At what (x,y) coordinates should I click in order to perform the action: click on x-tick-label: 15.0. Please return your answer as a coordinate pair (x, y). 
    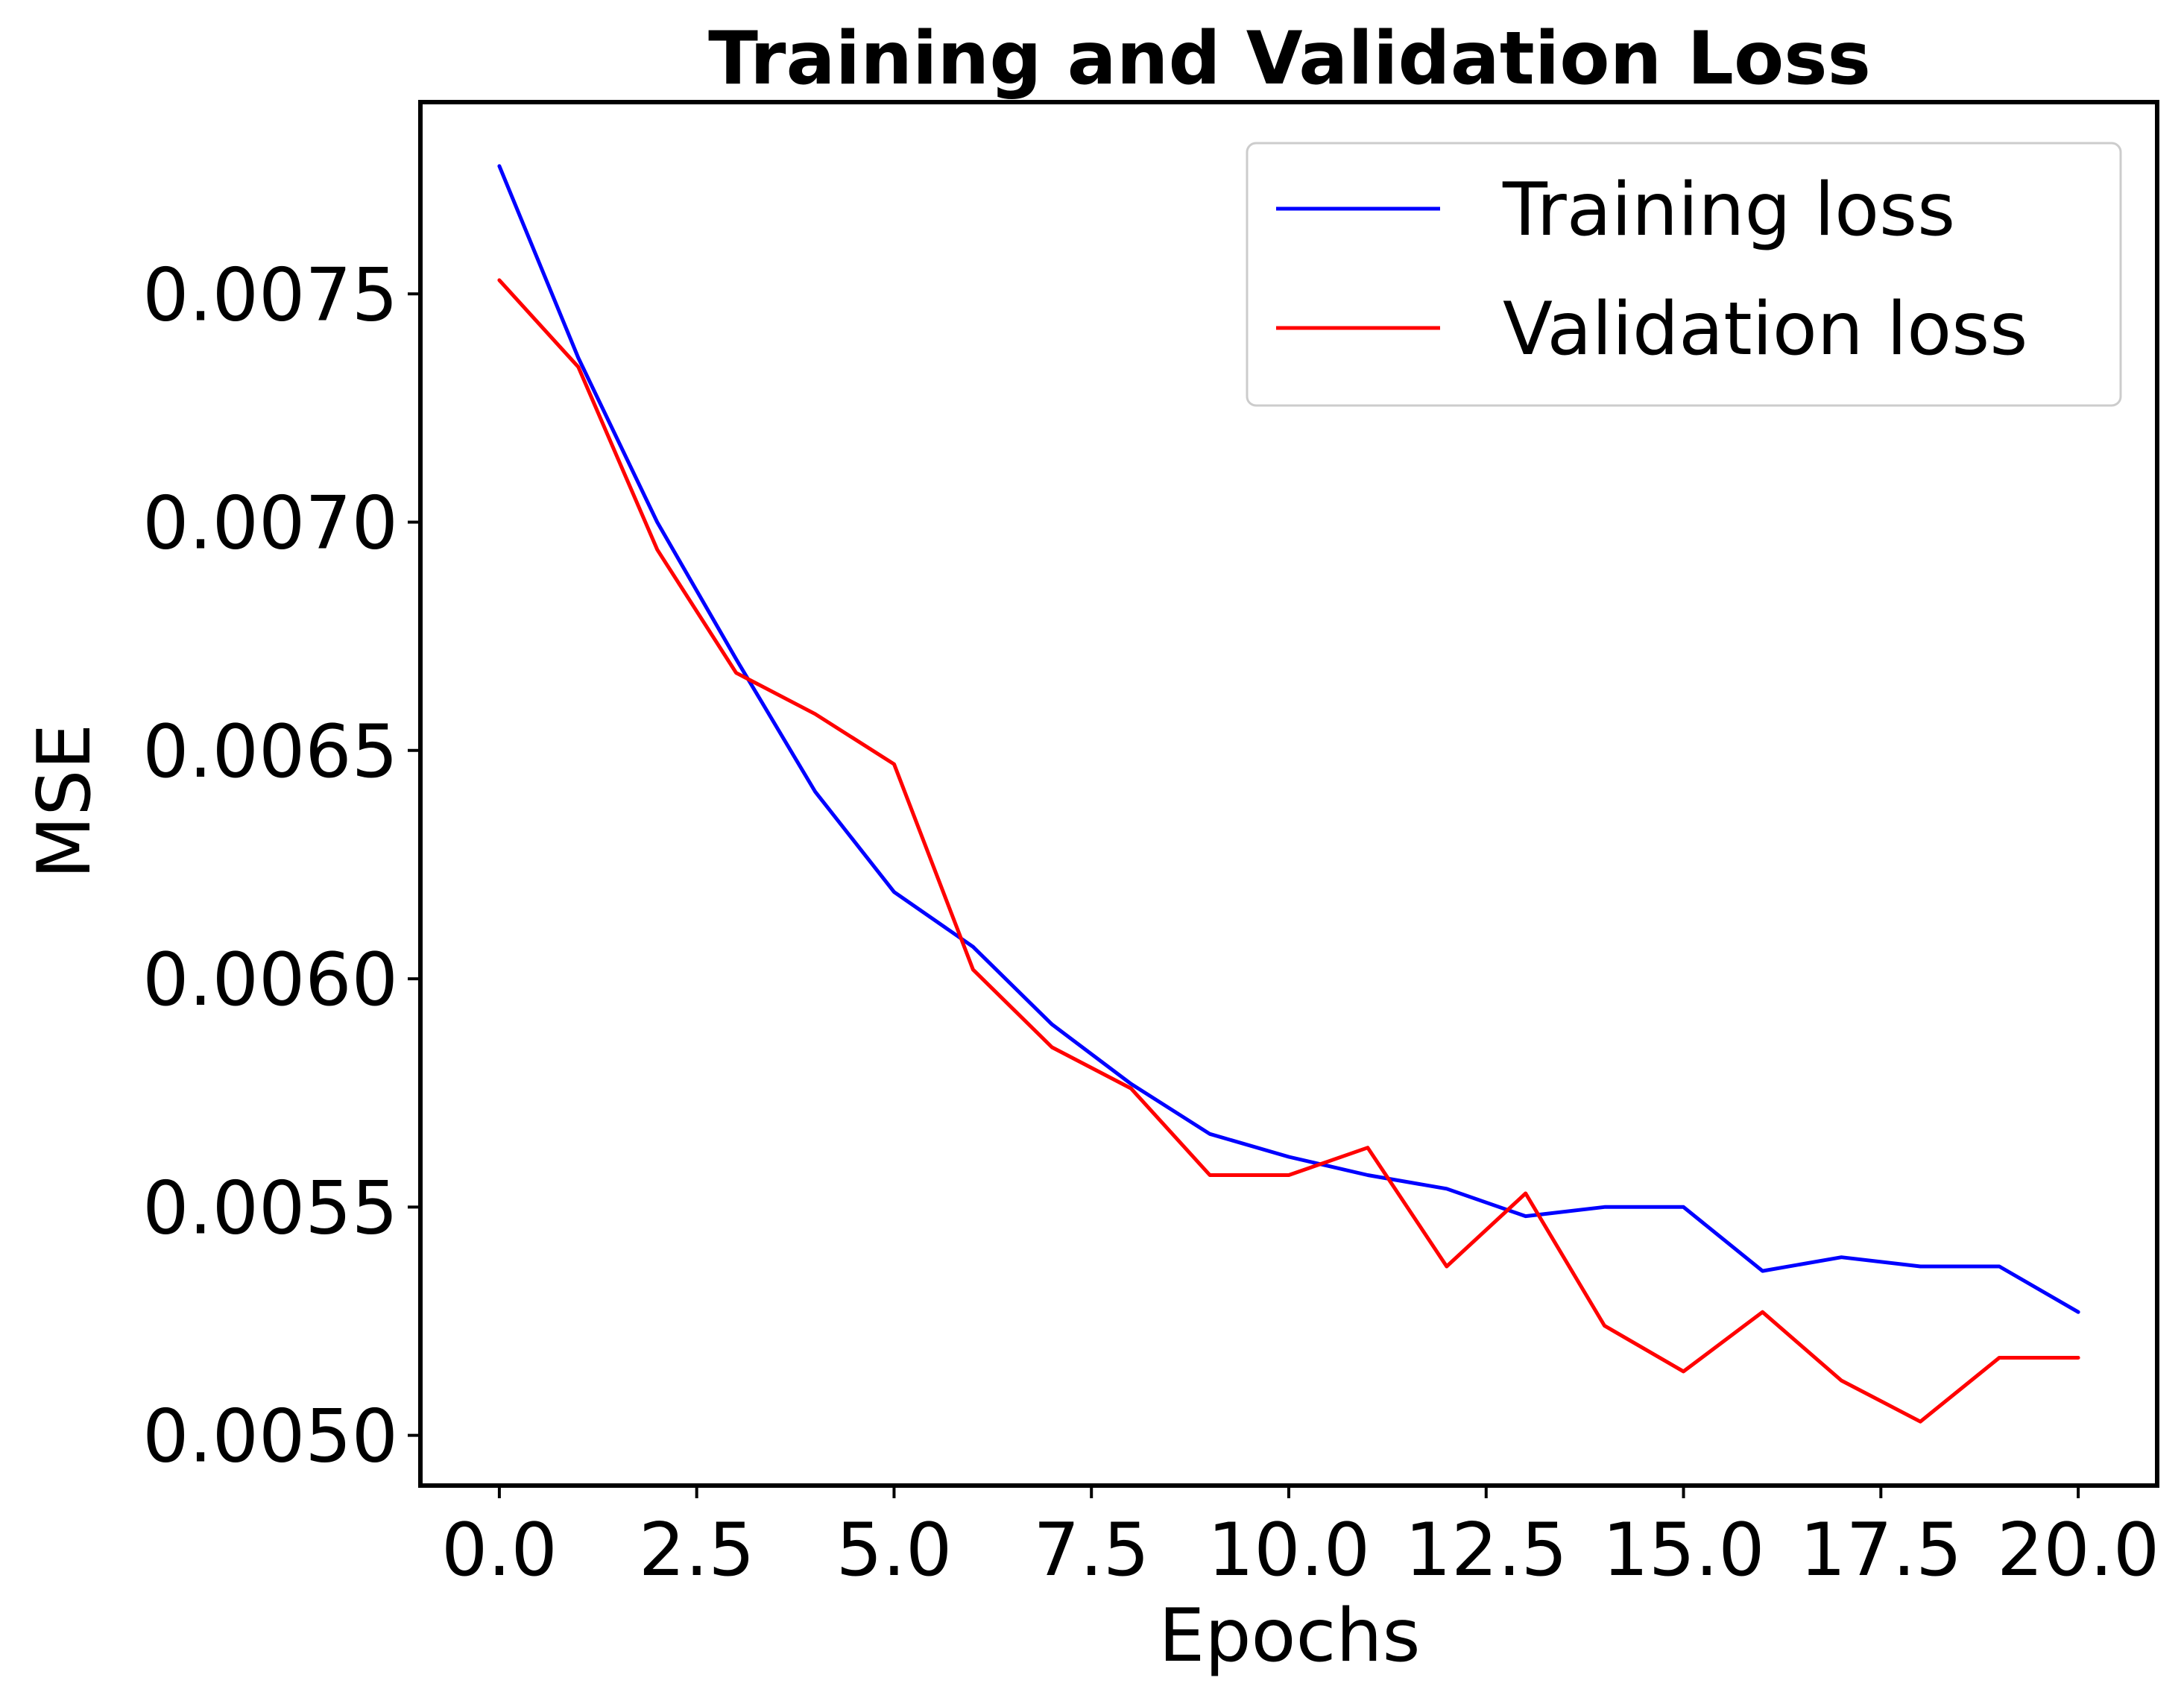
    Looking at the image, I should click on (1683, 1550).